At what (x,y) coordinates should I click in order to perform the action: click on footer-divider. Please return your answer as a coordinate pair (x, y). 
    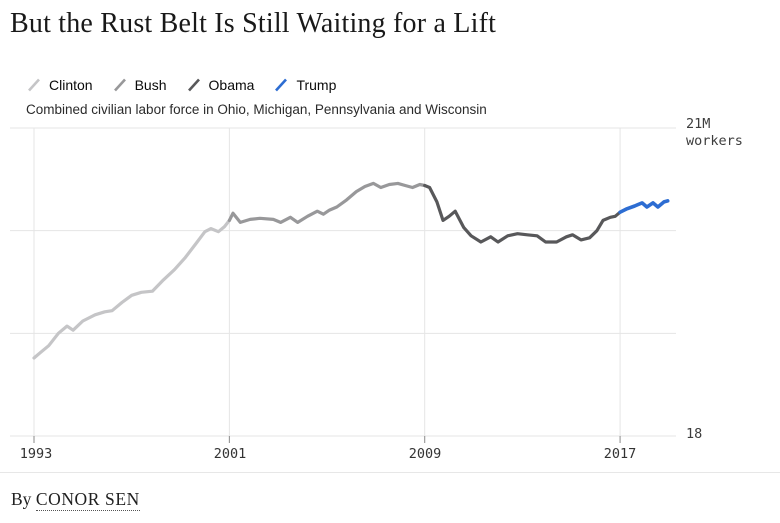
    Looking at the image, I should click on (390, 472).